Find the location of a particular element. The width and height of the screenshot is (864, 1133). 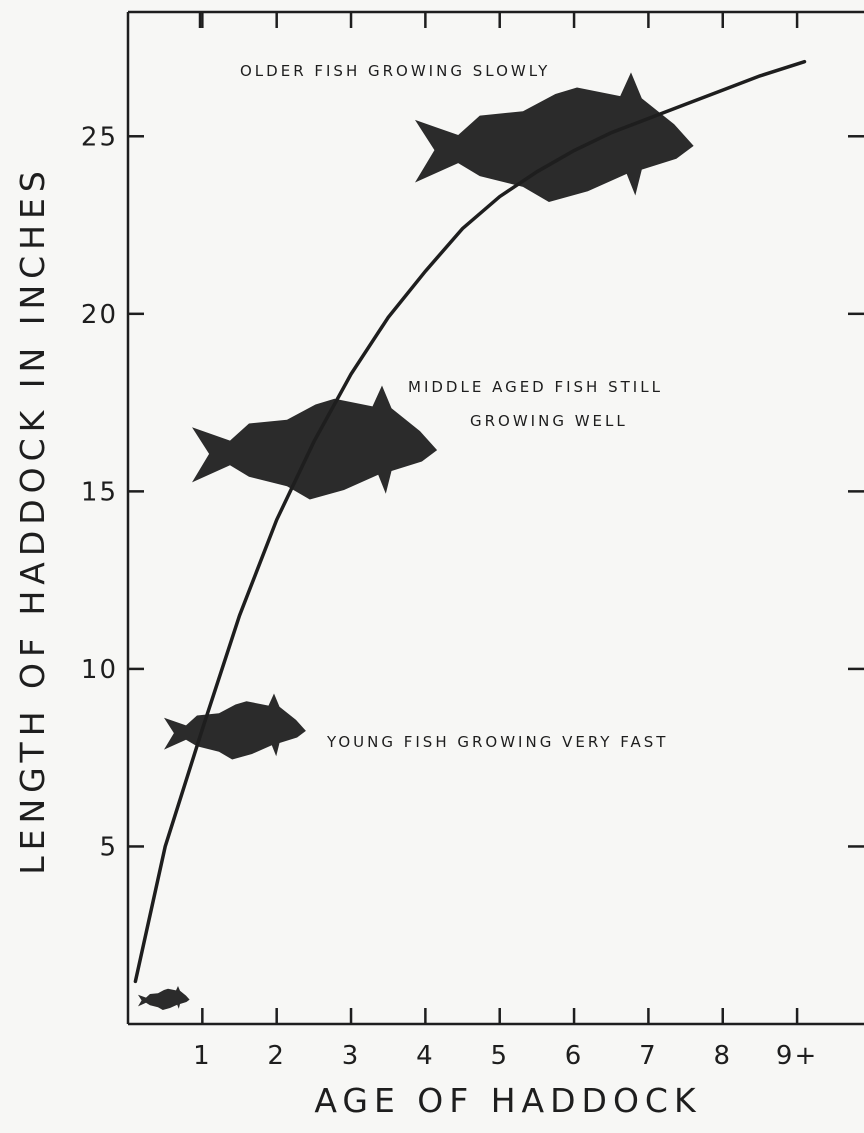

x-tick-label: 1 is located at coordinates (202, 1056).